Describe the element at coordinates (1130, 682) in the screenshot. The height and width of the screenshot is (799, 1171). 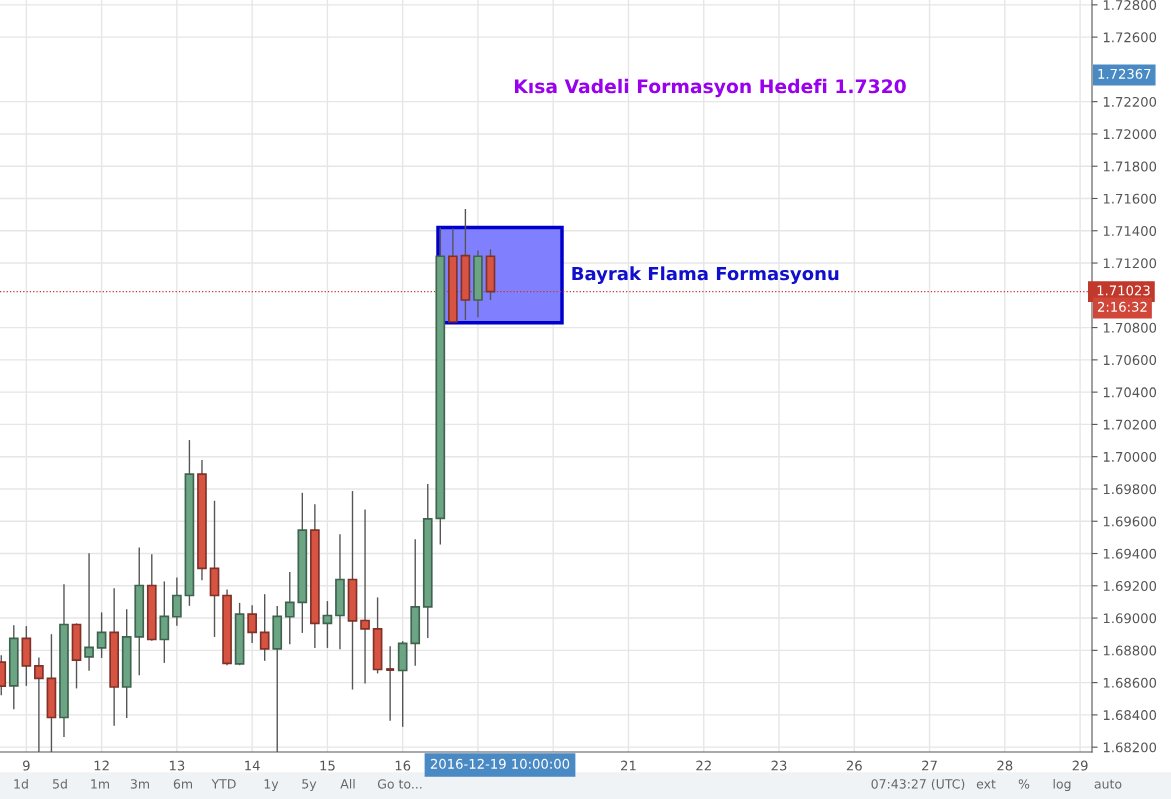
I see `y-tick-label: 1.68600` at that location.